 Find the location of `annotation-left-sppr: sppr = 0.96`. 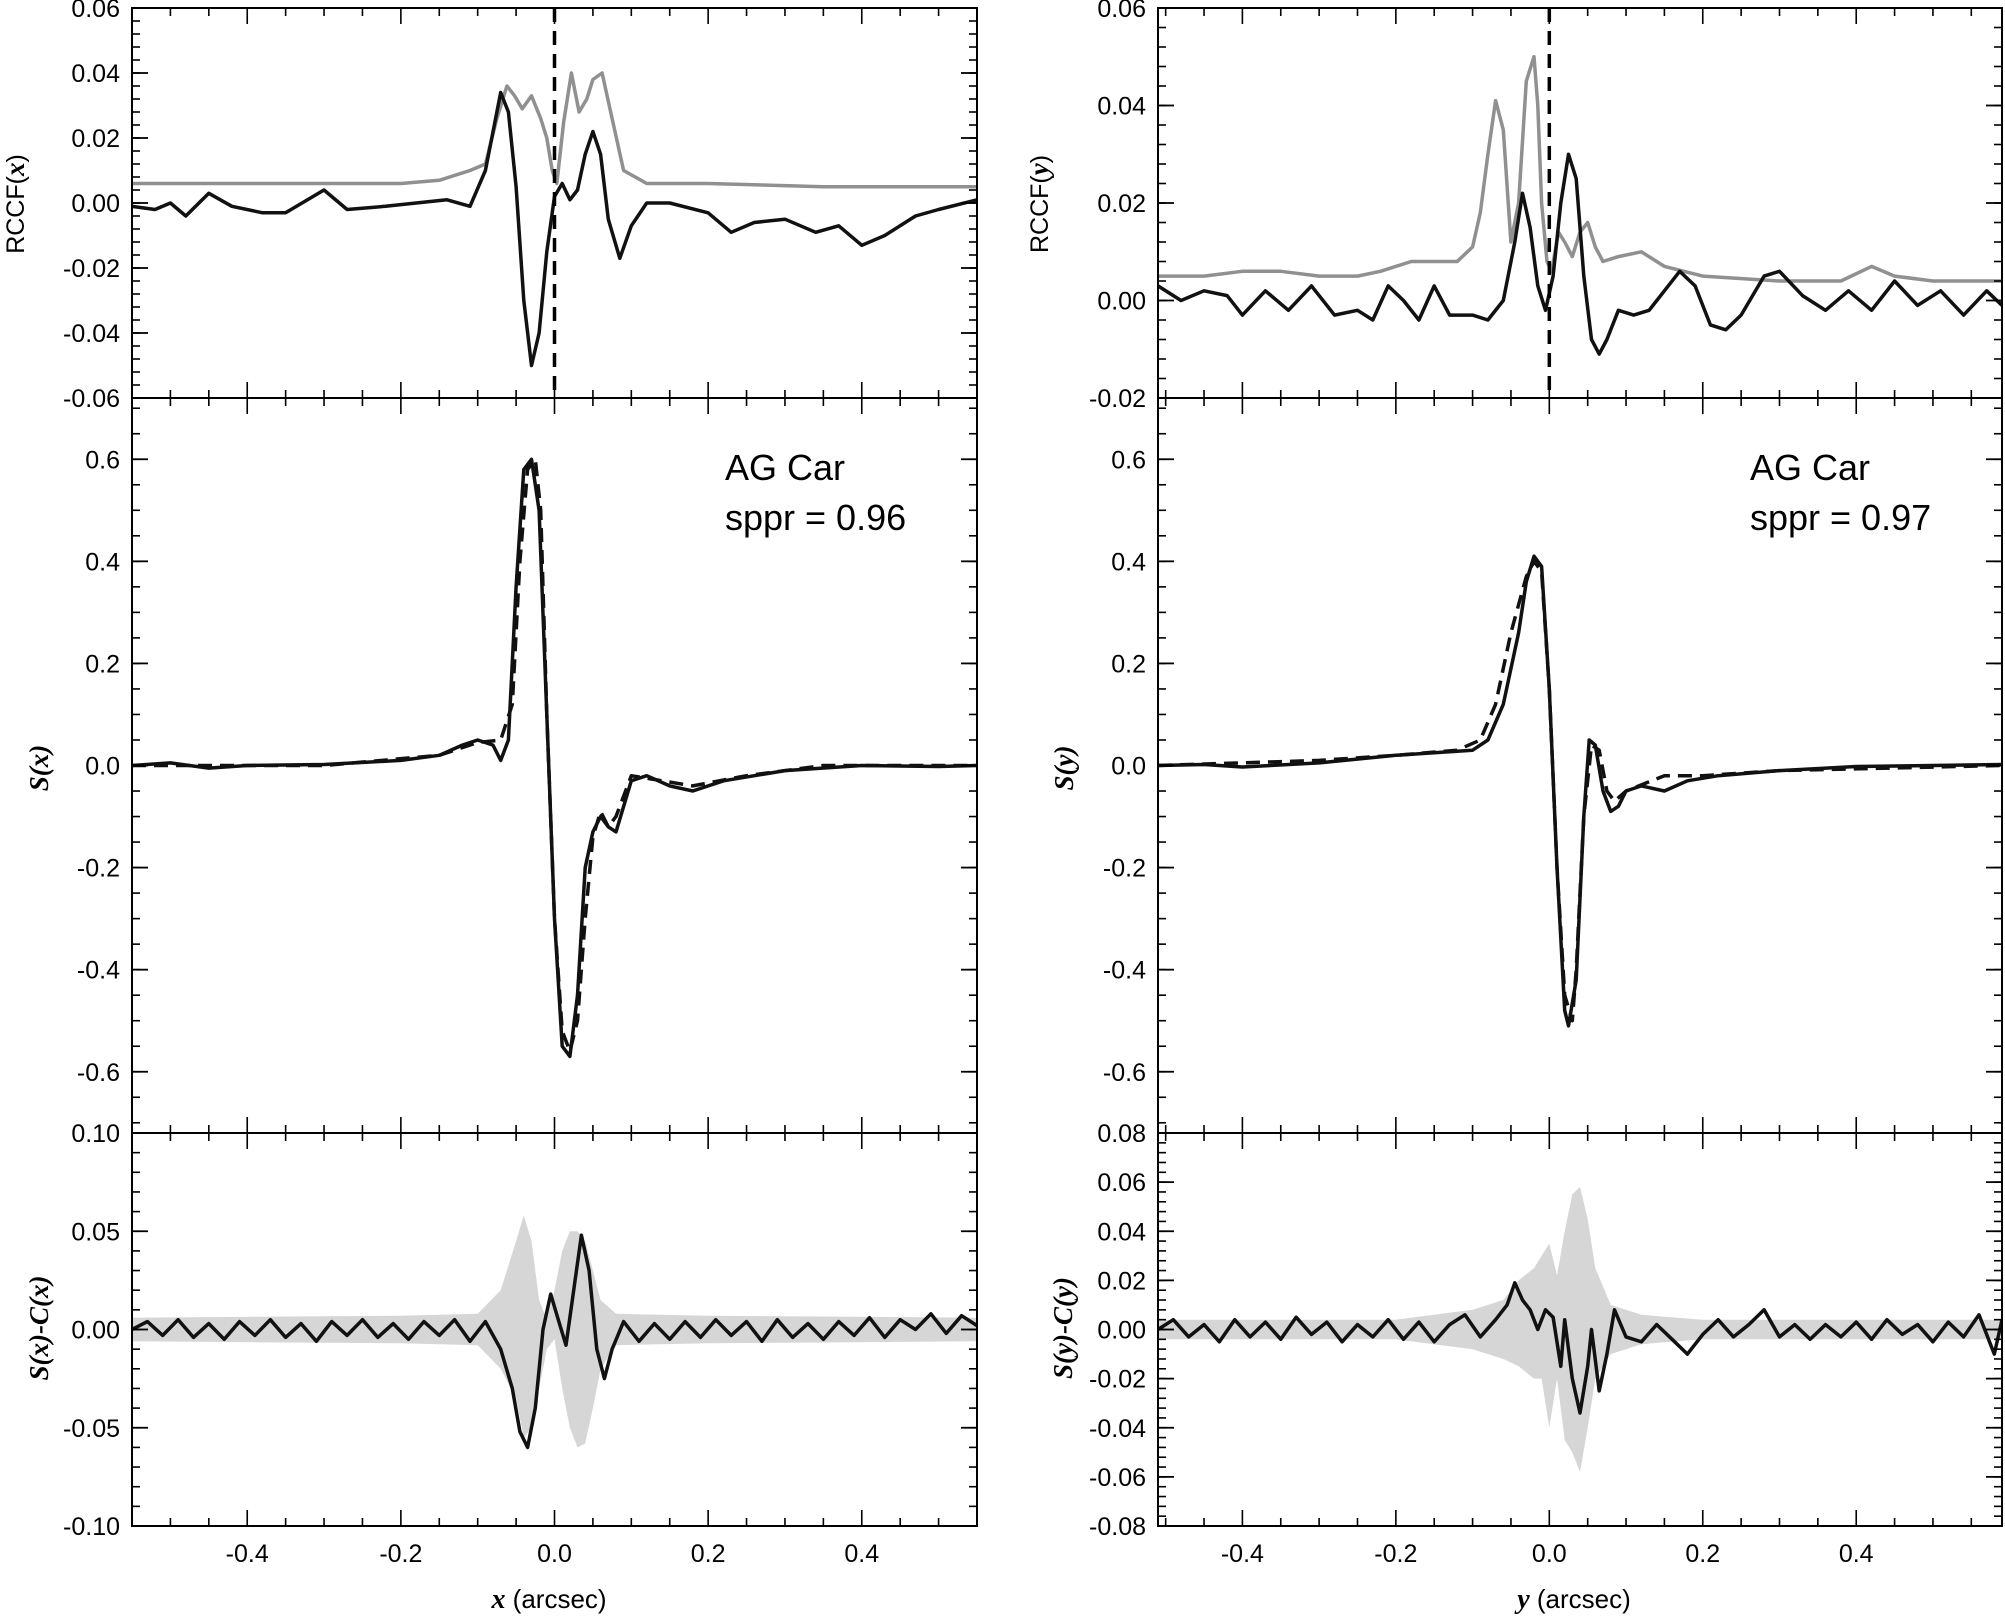

annotation-left-sppr: sppr = 0.96 is located at coordinates (815, 517).